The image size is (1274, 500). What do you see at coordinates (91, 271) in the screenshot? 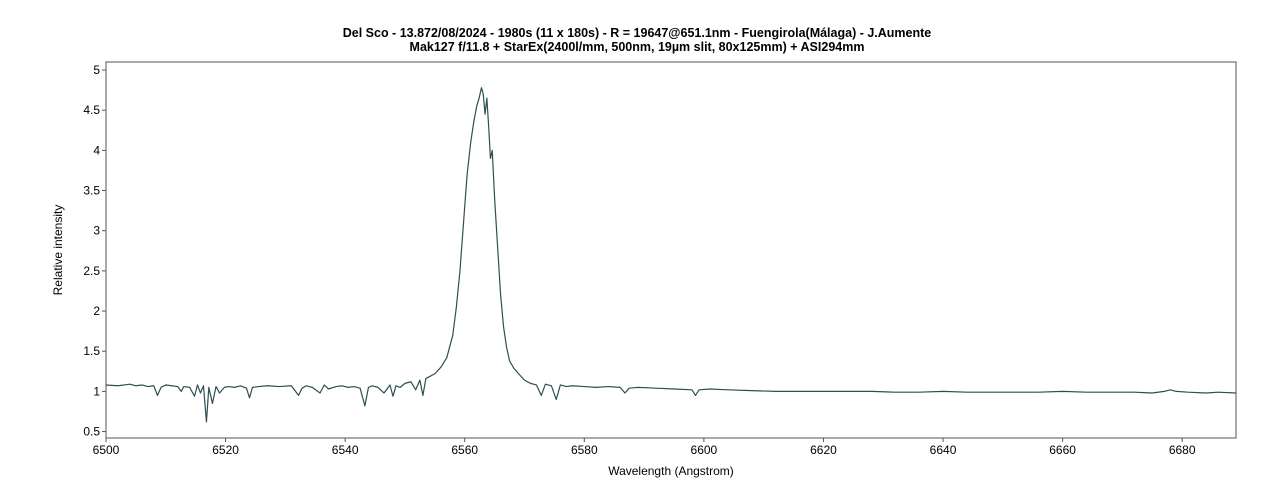
I see `y-tick-label: 2.5` at bounding box center [91, 271].